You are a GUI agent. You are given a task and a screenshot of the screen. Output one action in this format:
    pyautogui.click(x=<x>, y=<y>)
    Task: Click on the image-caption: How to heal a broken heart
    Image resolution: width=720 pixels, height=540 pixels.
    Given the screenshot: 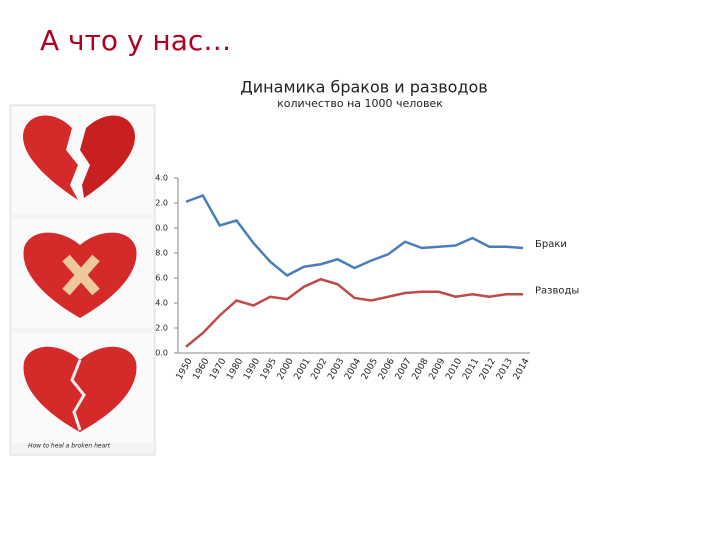 What is the action you would take?
    pyautogui.click(x=69, y=446)
    